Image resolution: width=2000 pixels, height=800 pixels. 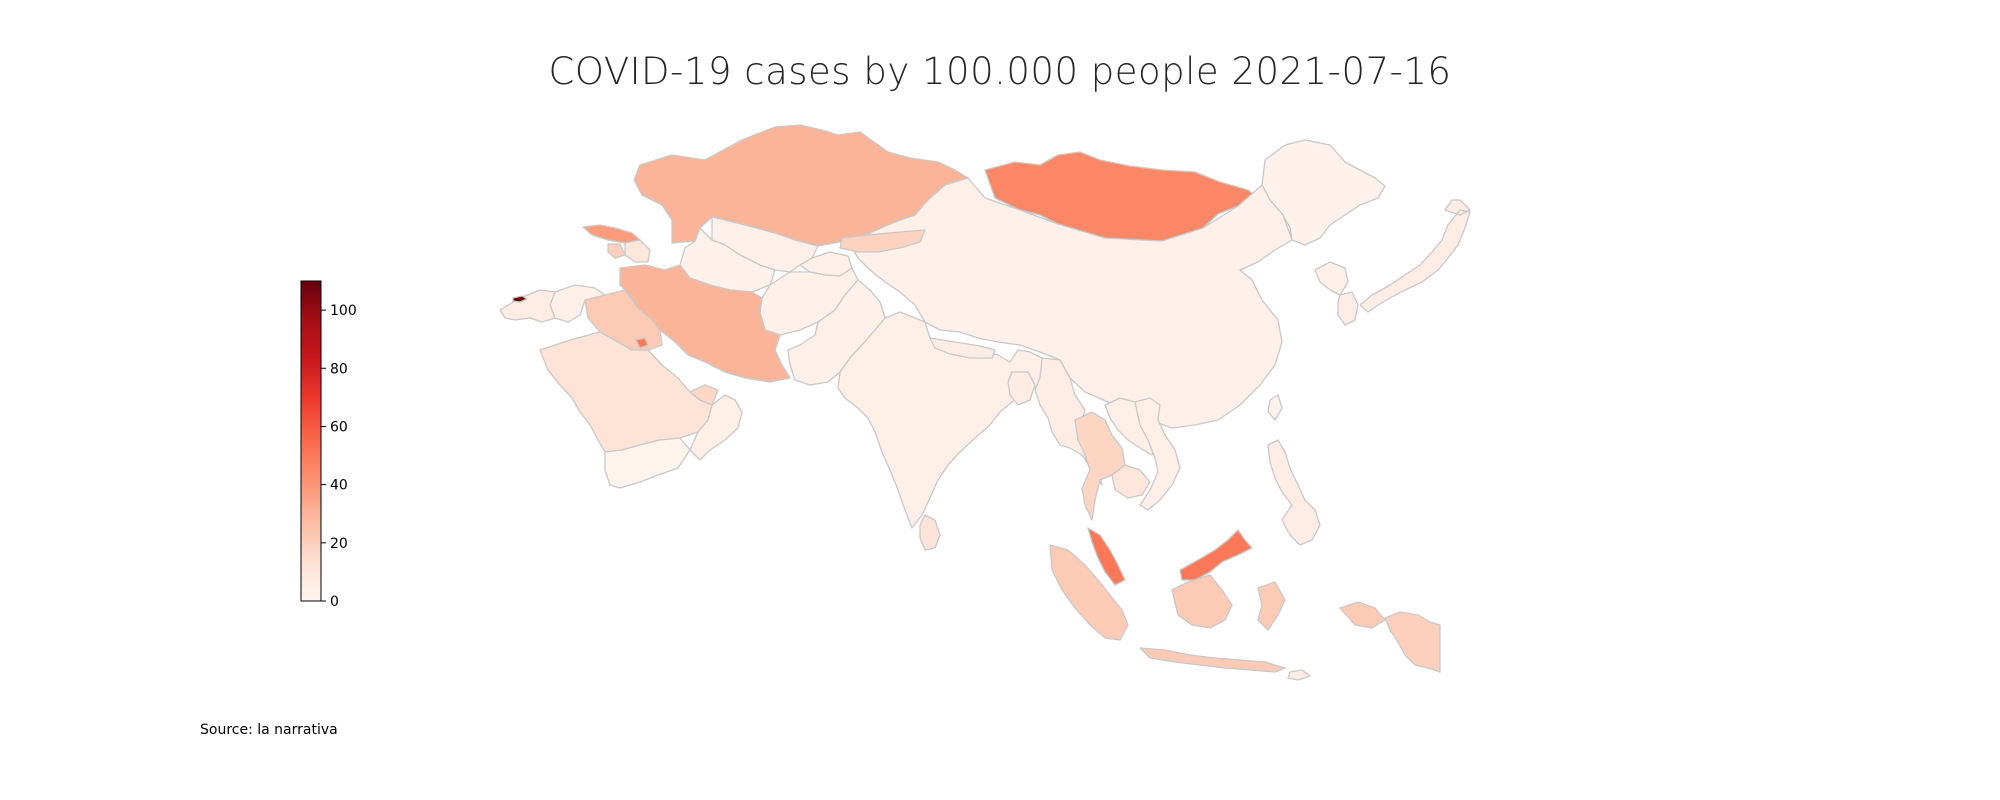 I want to click on country-yemen, so click(x=647, y=463).